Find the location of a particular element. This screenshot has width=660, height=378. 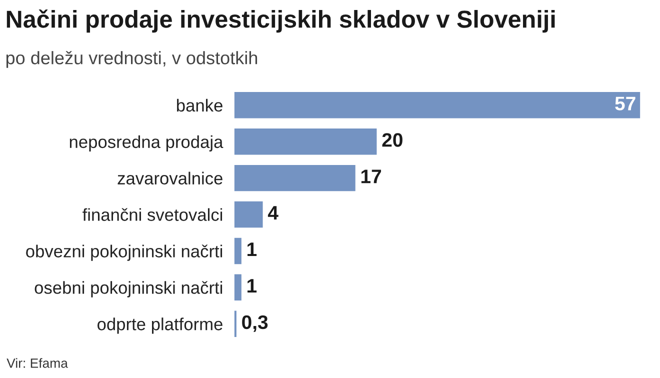

y-tick-label: zavarovalnice is located at coordinates (170, 178).